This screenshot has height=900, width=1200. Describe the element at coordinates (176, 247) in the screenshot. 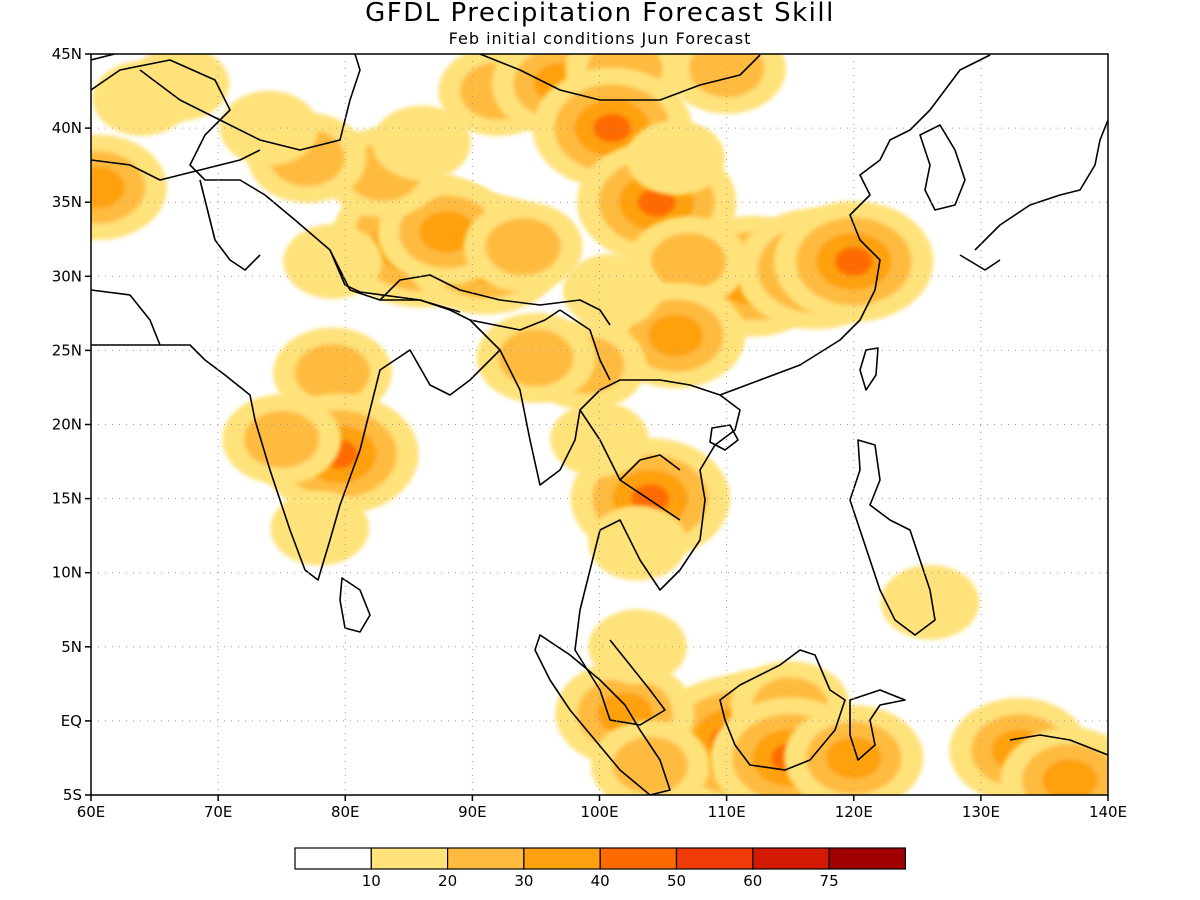

I see `border-central-asia` at that location.